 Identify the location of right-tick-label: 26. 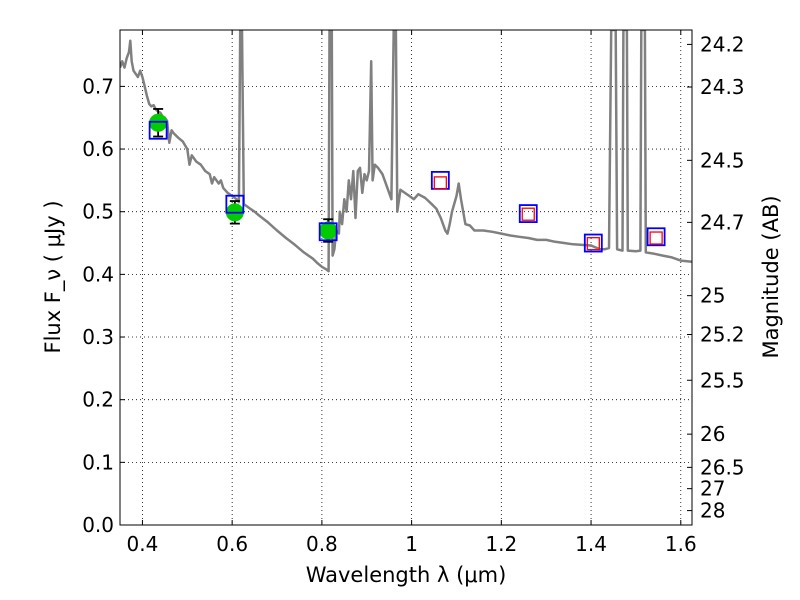
(712, 434).